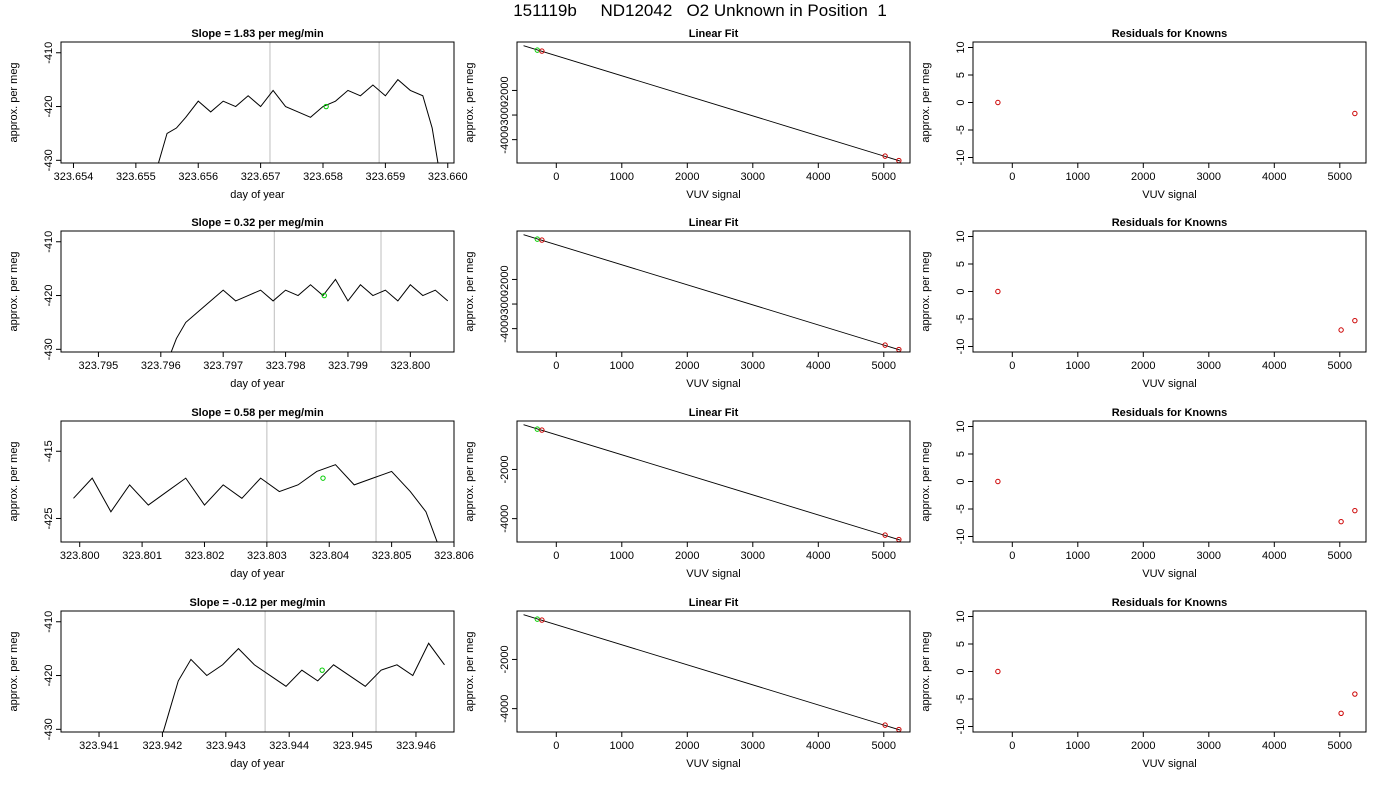  Describe the element at coordinates (142, 556) in the screenshot. I see `x-tick-label: 323.801` at that location.